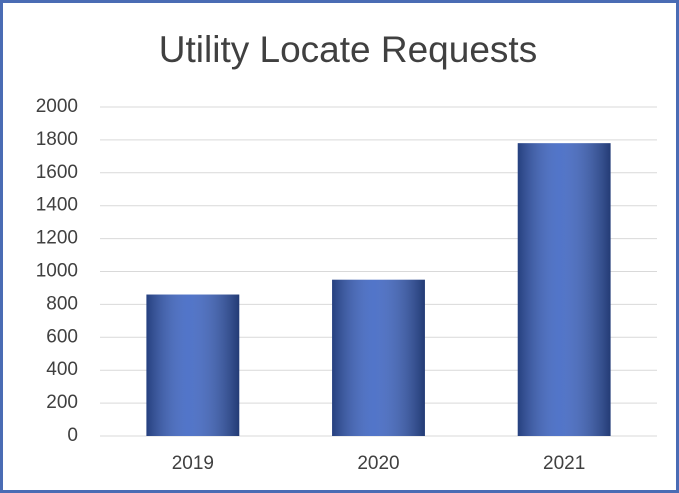  I want to click on x-tick-label: 2019, so click(193, 463).